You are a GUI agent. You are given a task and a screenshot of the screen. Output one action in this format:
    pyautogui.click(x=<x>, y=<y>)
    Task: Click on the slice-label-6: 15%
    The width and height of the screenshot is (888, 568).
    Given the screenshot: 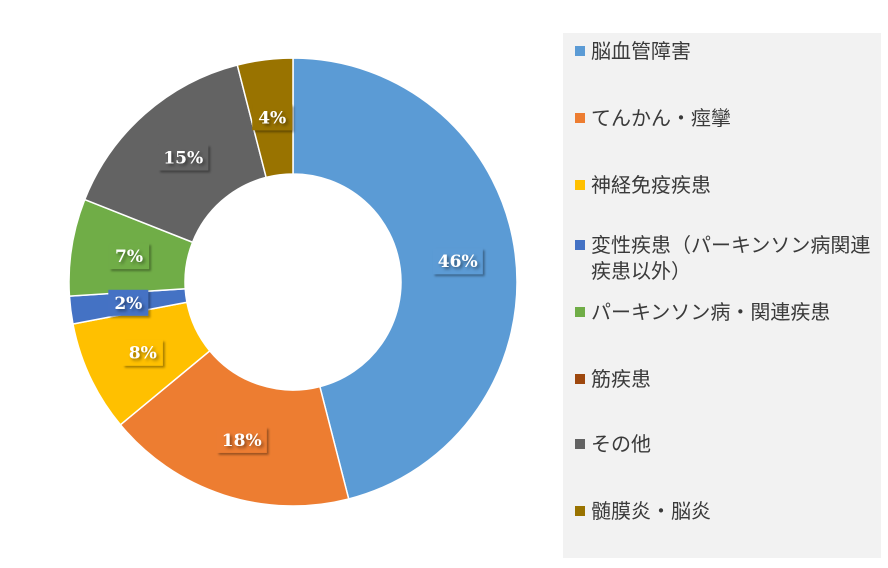 What is the action you would take?
    pyautogui.click(x=183, y=157)
    